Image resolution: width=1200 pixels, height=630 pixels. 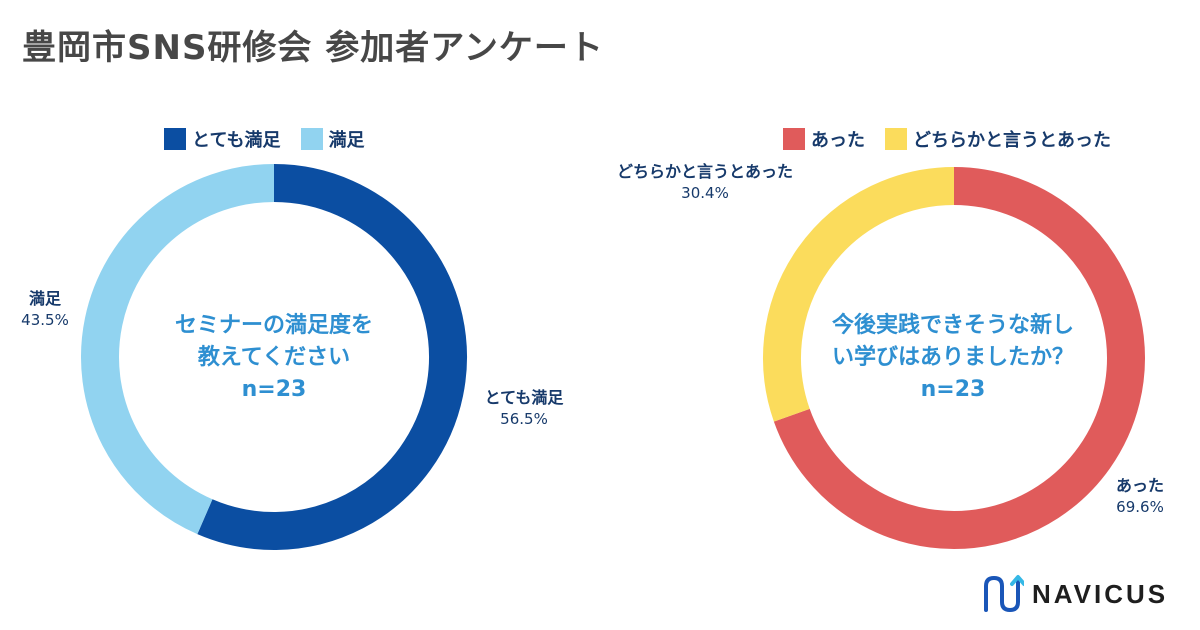 I want to click on slice-label-text: 満足, so click(x=44, y=298).